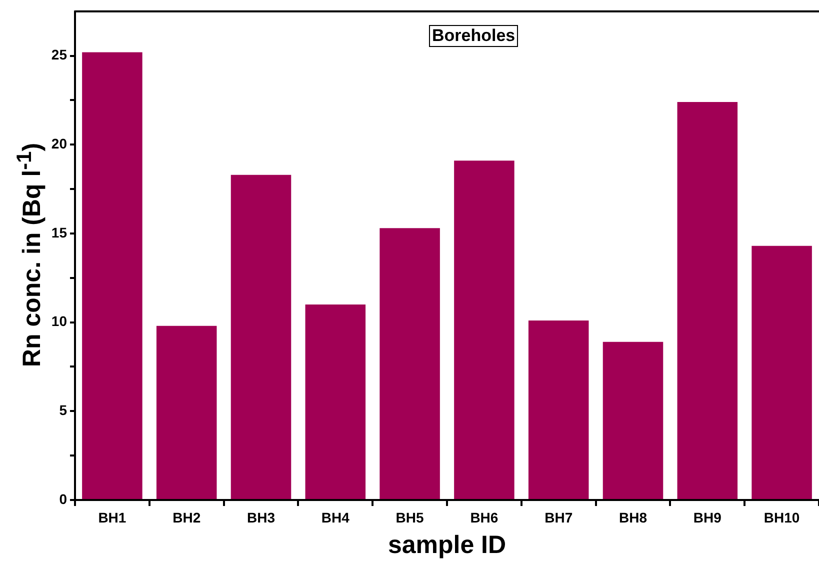 The height and width of the screenshot is (565, 819). I want to click on x-tick-label: BH5, so click(410, 517).